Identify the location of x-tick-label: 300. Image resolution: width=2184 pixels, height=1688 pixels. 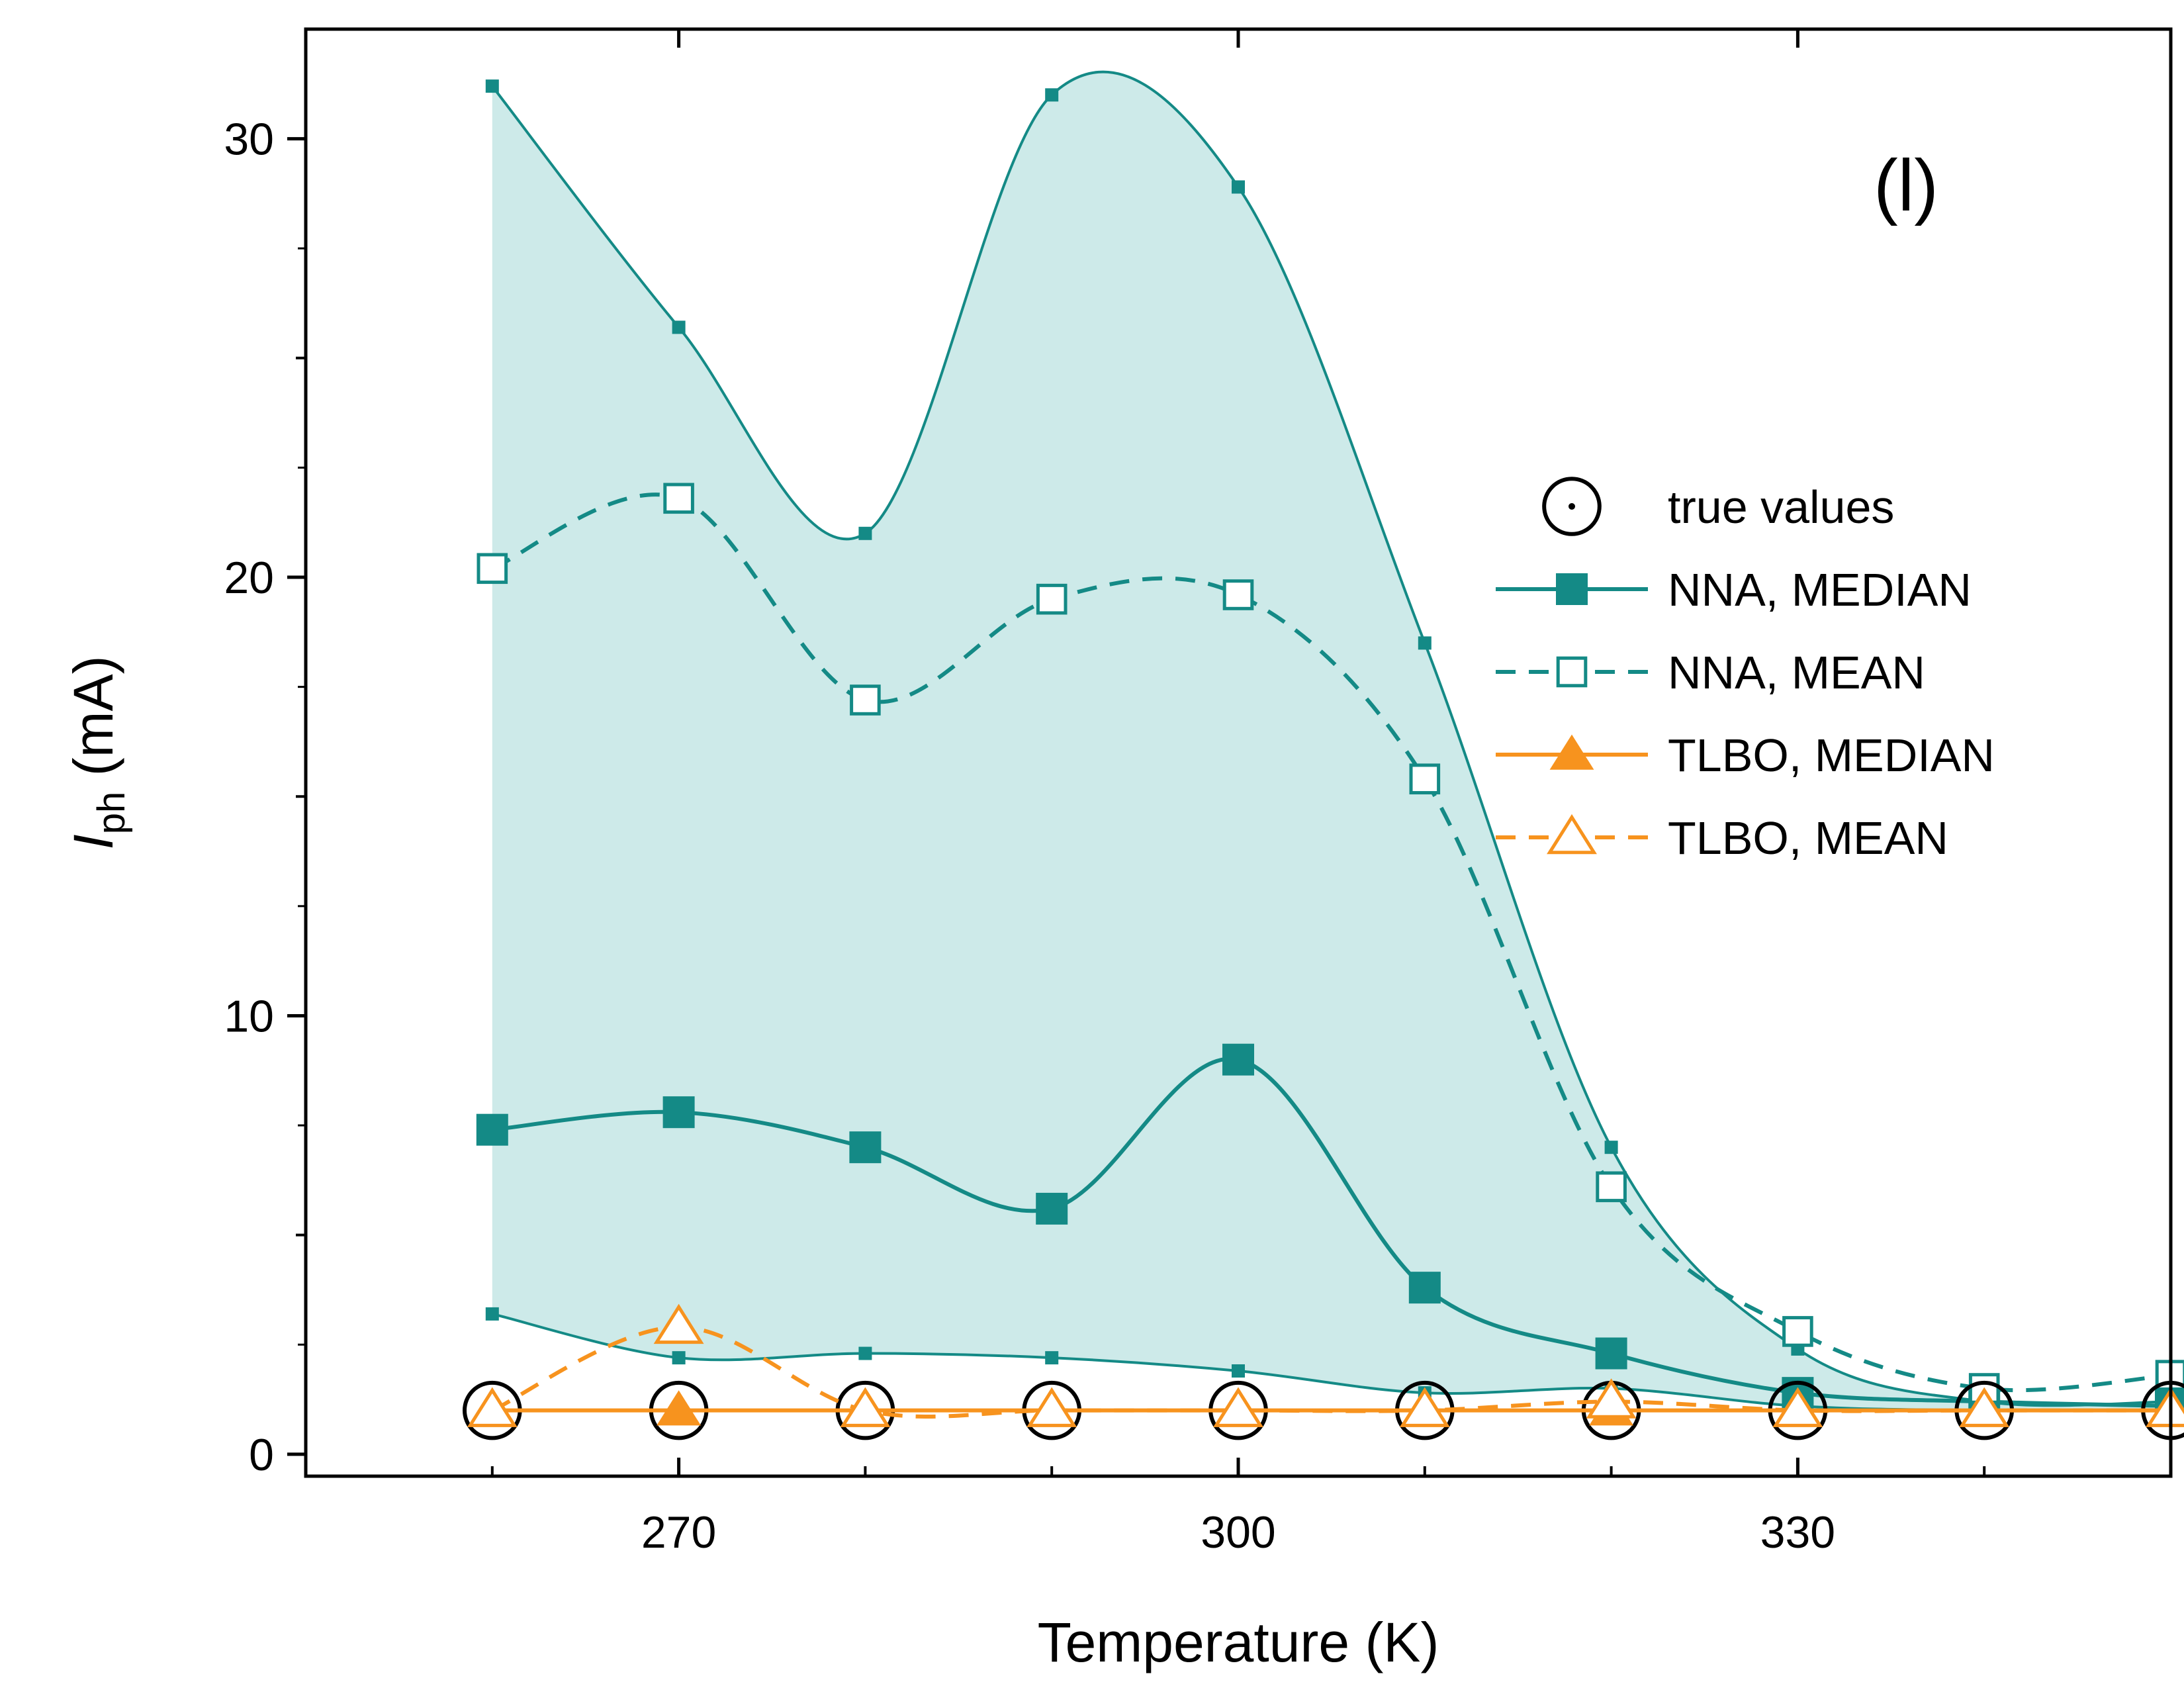
(1238, 1532).